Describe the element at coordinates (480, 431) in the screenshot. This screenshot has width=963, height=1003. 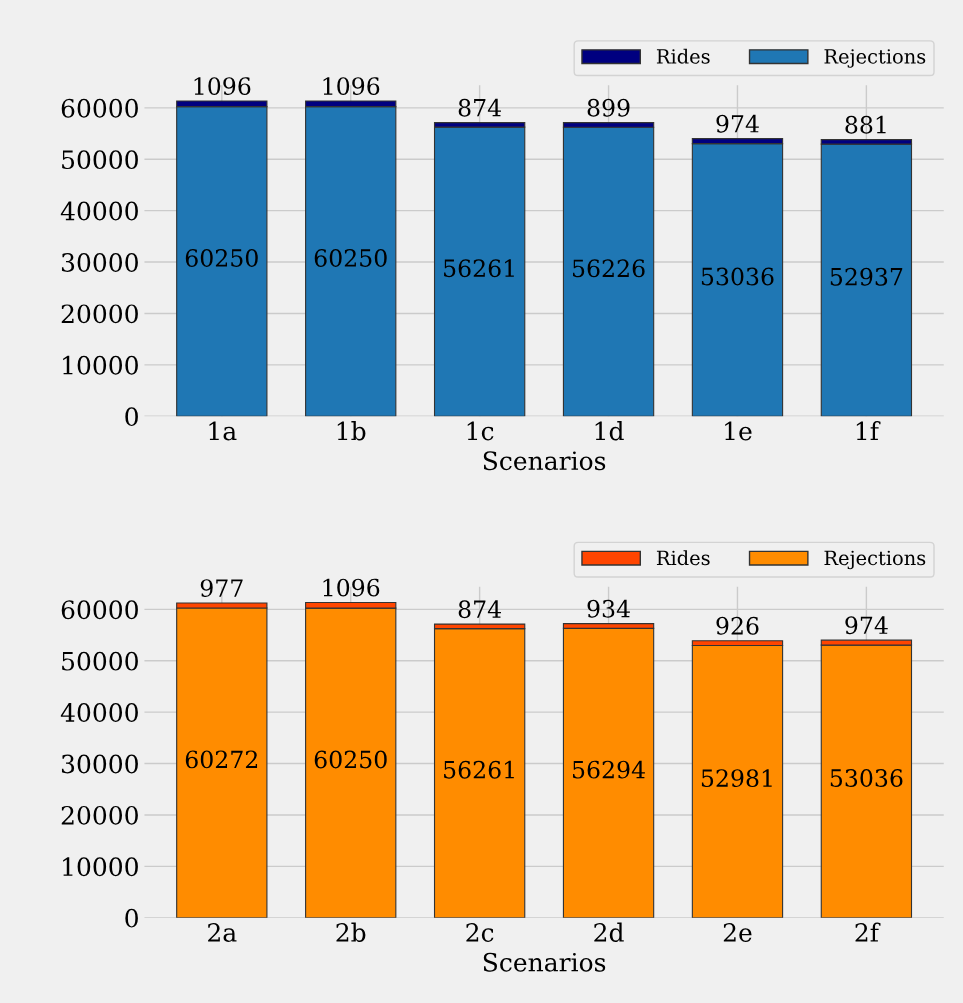
I see `x-tick-label: 1c` at that location.